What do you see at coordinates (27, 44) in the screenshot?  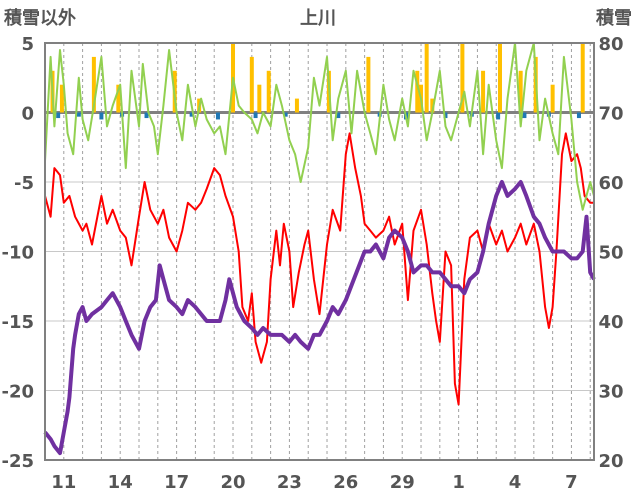 I see `left-tick-label: 5` at bounding box center [27, 44].